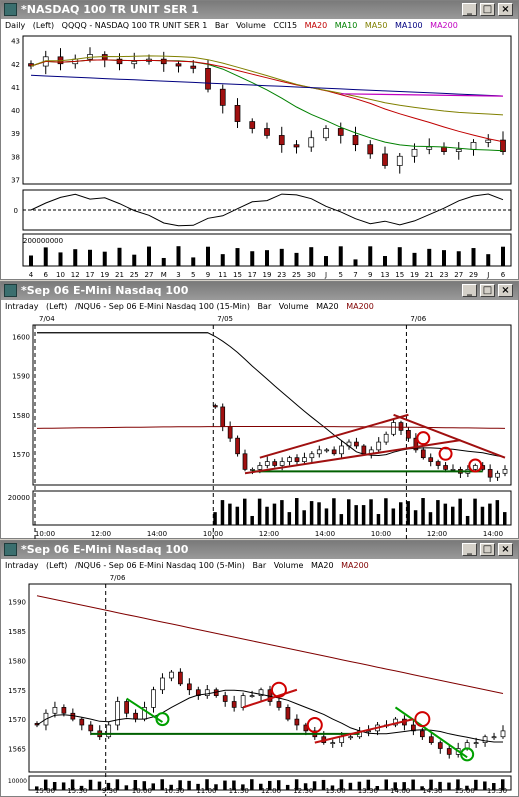  I want to click on x-tick-label: 15, so click(237, 275).